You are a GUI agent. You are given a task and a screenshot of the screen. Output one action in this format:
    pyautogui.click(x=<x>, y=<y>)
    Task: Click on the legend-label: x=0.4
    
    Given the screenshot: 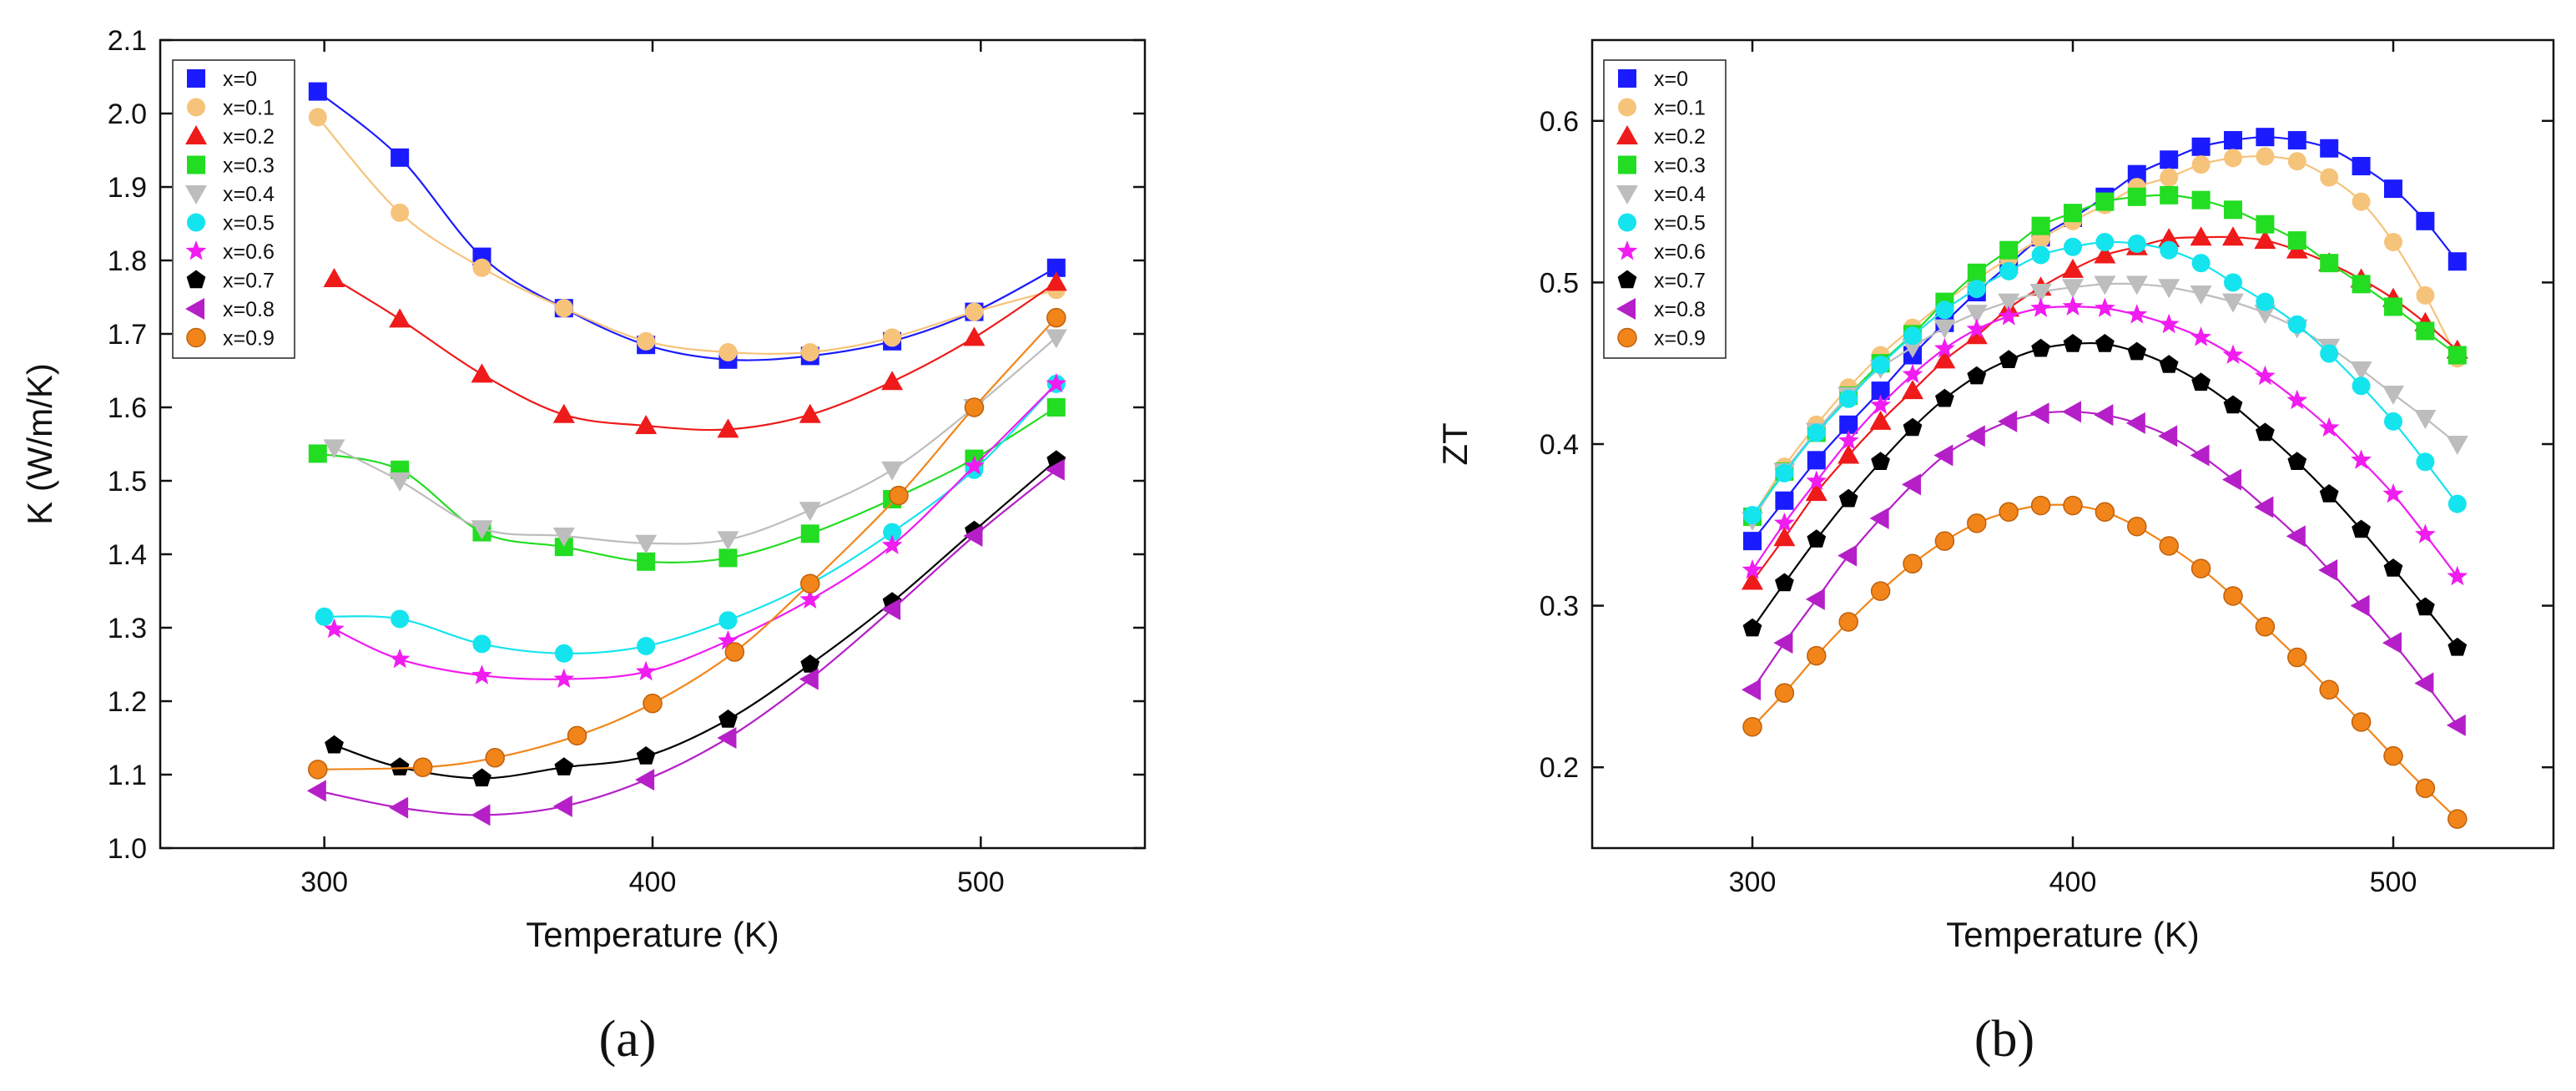 What is the action you would take?
    pyautogui.click(x=1680, y=194)
    